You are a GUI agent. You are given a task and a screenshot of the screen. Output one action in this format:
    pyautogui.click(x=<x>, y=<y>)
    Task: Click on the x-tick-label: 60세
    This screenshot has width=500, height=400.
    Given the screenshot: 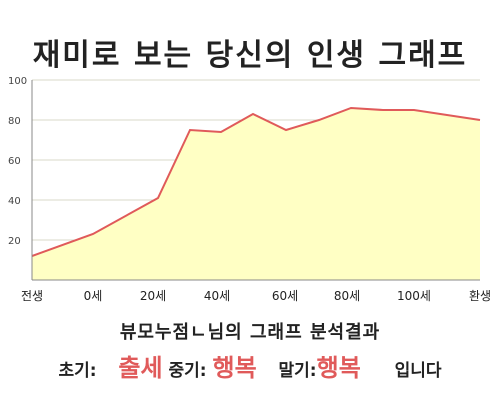 What is the action you would take?
    pyautogui.click(x=285, y=296)
    